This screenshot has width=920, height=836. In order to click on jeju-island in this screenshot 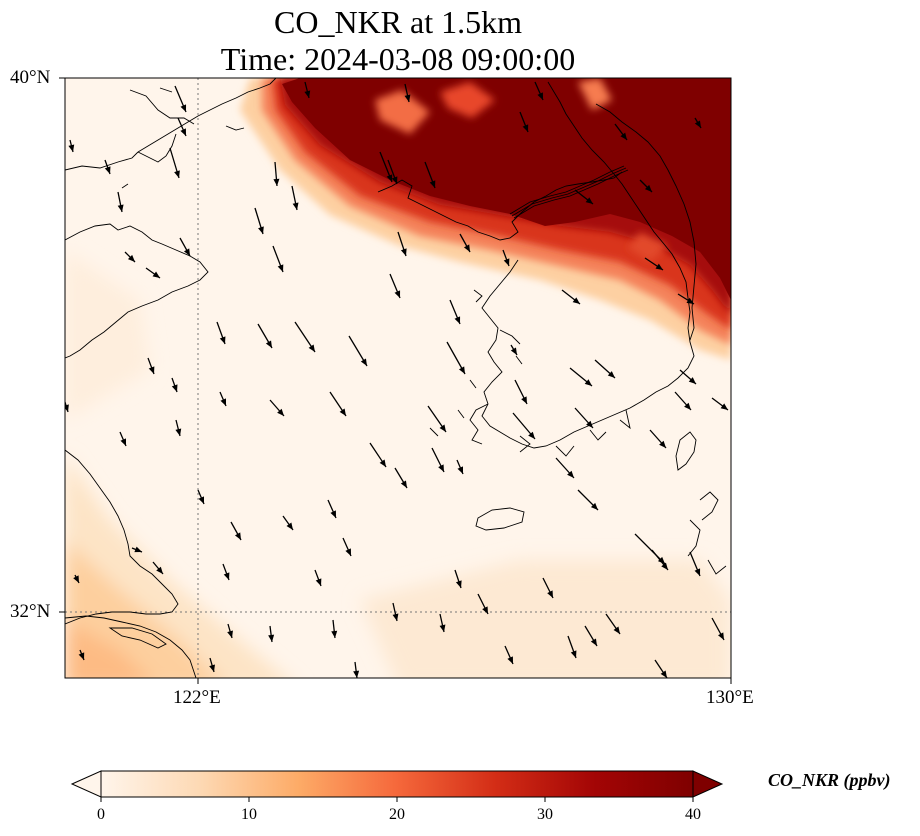, I will do `click(500, 519)`.